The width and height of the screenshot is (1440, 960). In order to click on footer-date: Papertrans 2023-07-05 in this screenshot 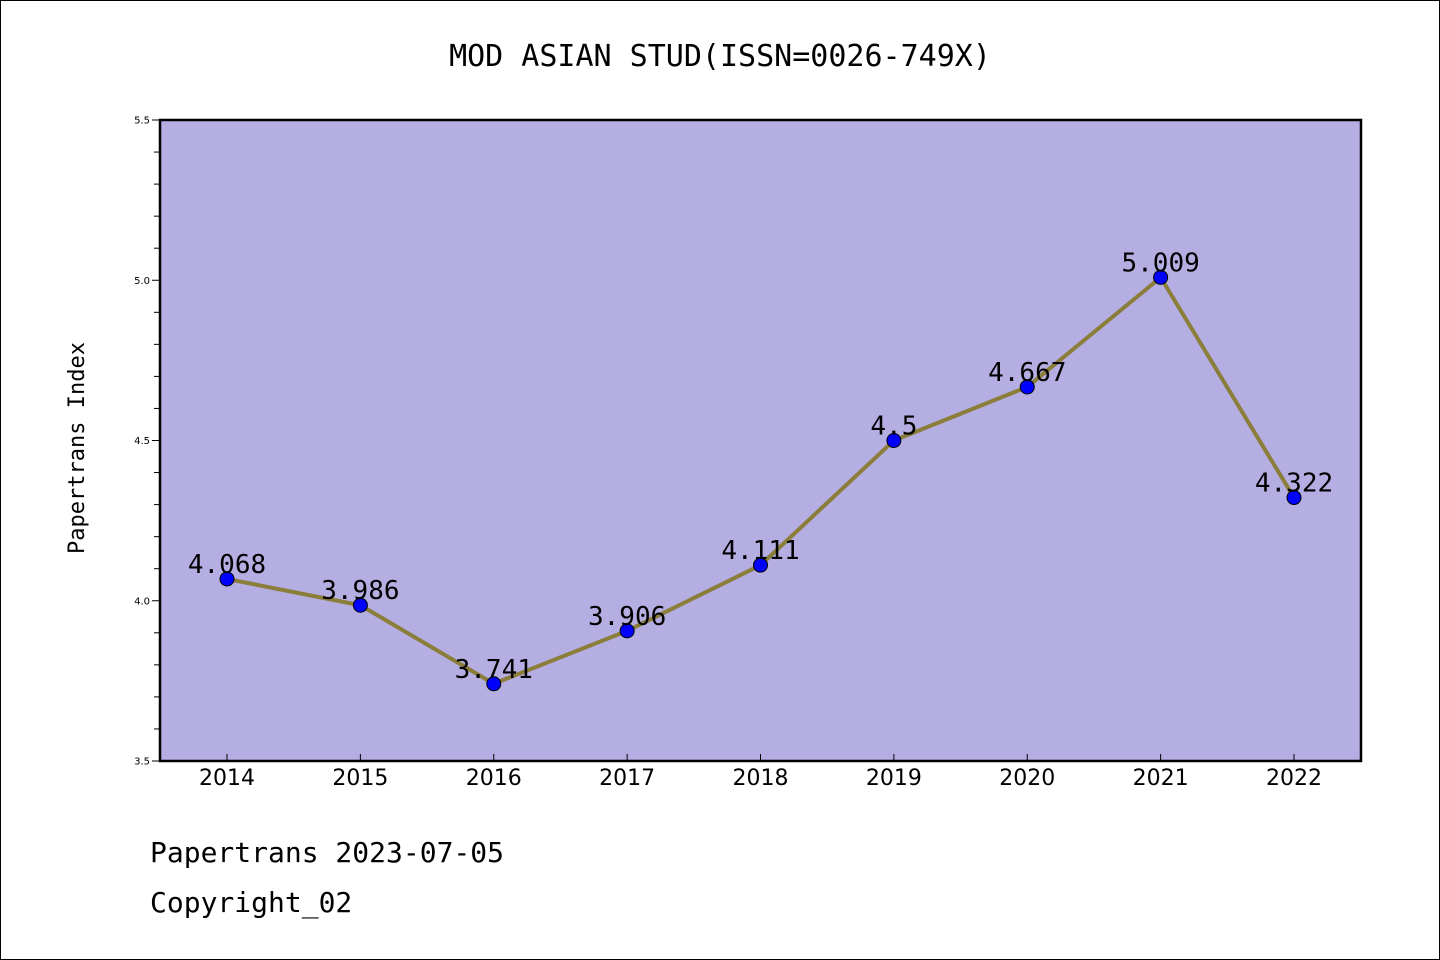, I will do `click(327, 852)`.